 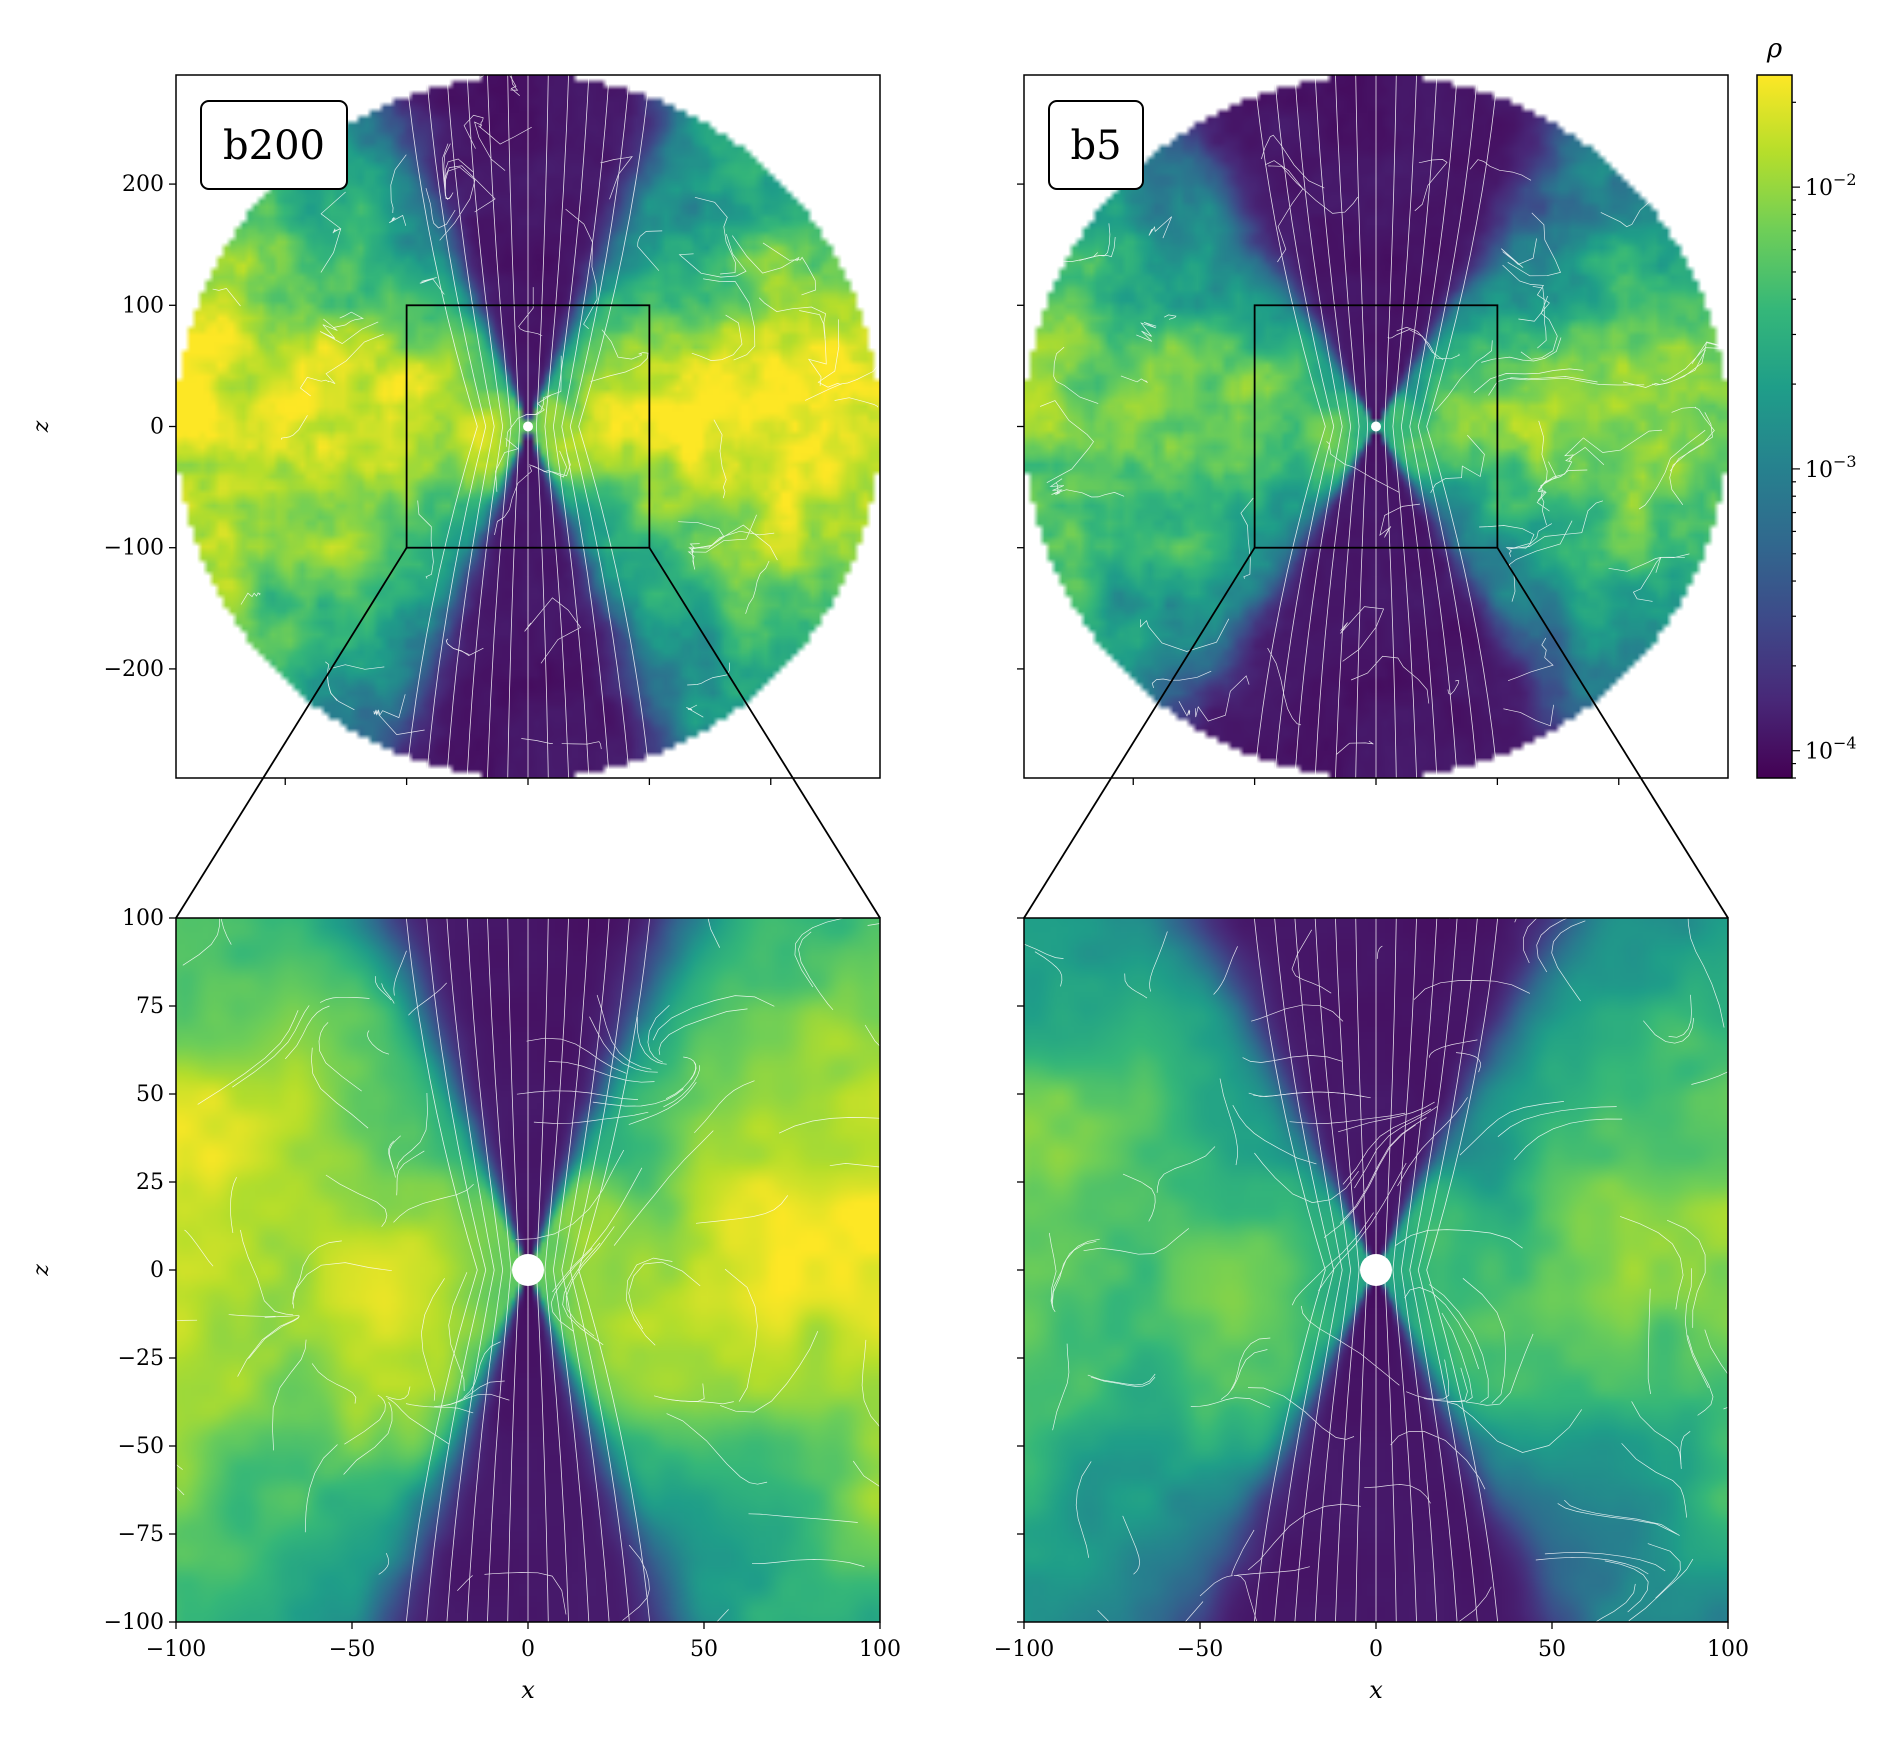 What do you see at coordinates (1831, 749) in the screenshot?
I see `colorbar-tick-label: 10⁻⁴` at bounding box center [1831, 749].